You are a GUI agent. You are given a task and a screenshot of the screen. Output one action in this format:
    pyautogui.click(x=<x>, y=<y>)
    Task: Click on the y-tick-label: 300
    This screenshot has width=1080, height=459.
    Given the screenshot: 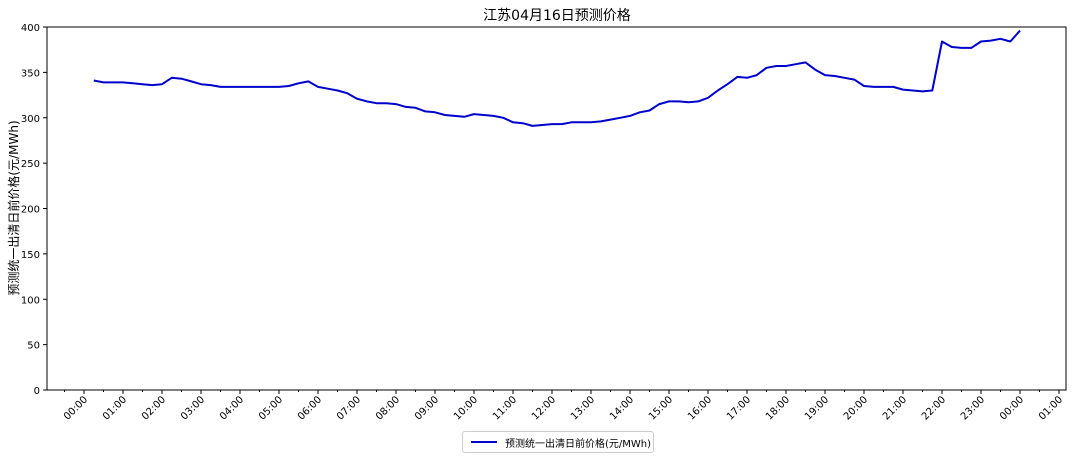 What is the action you would take?
    pyautogui.click(x=30, y=119)
    